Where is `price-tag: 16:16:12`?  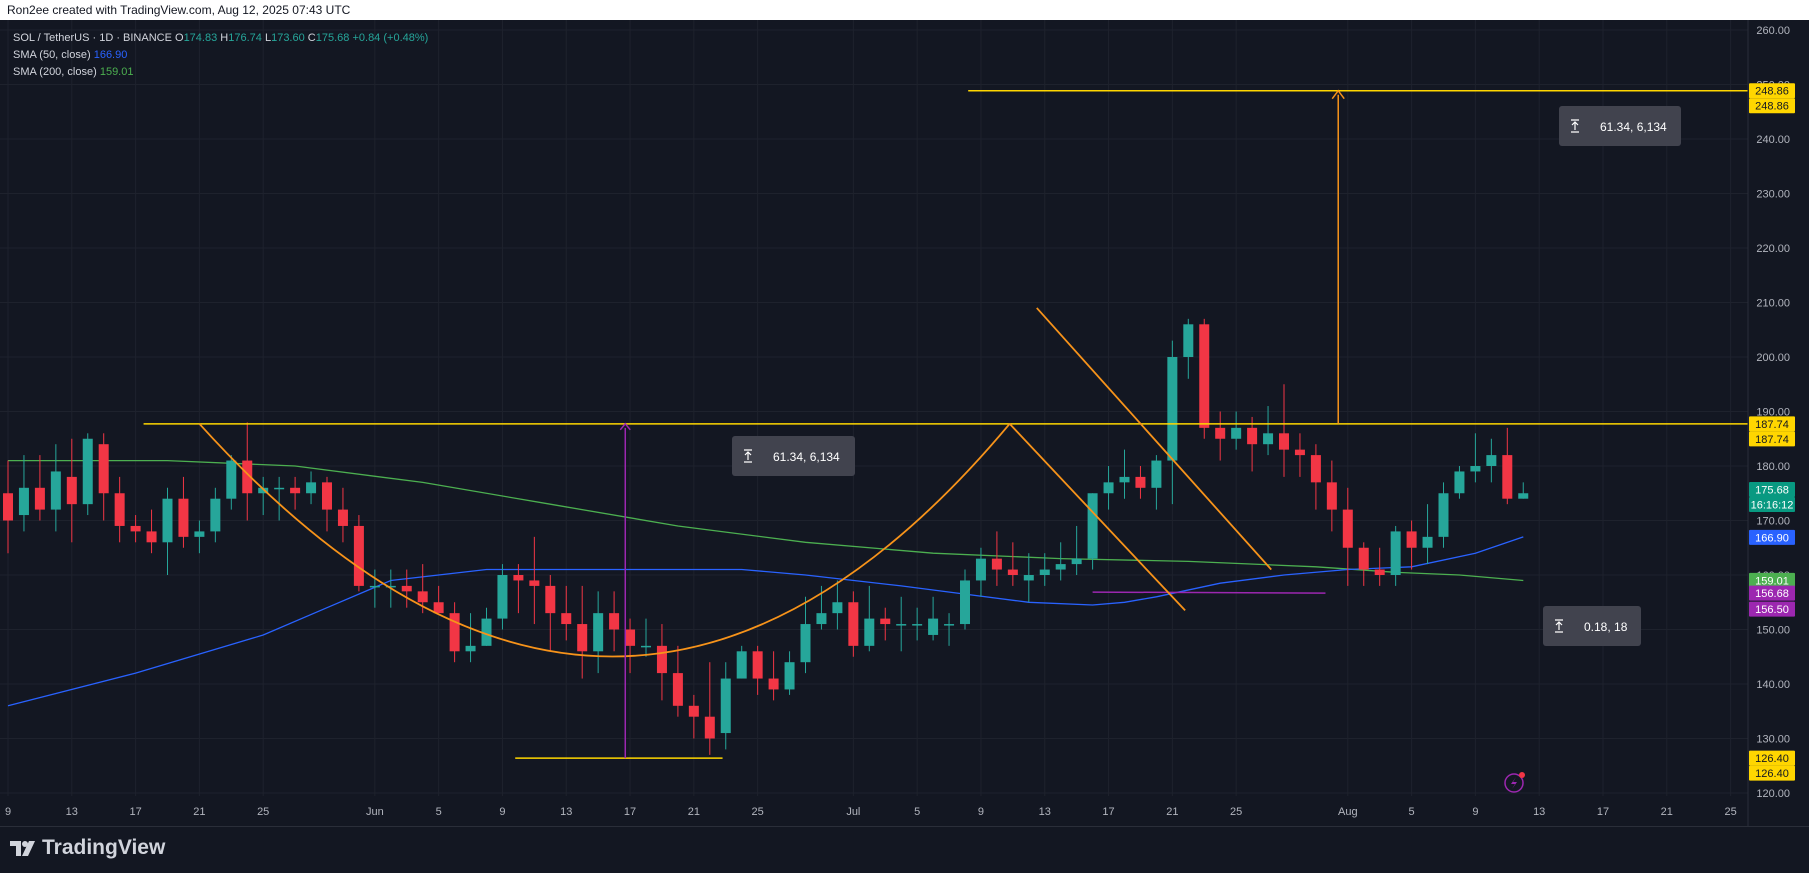 price-tag: 16:16:12 is located at coordinates (1772, 505).